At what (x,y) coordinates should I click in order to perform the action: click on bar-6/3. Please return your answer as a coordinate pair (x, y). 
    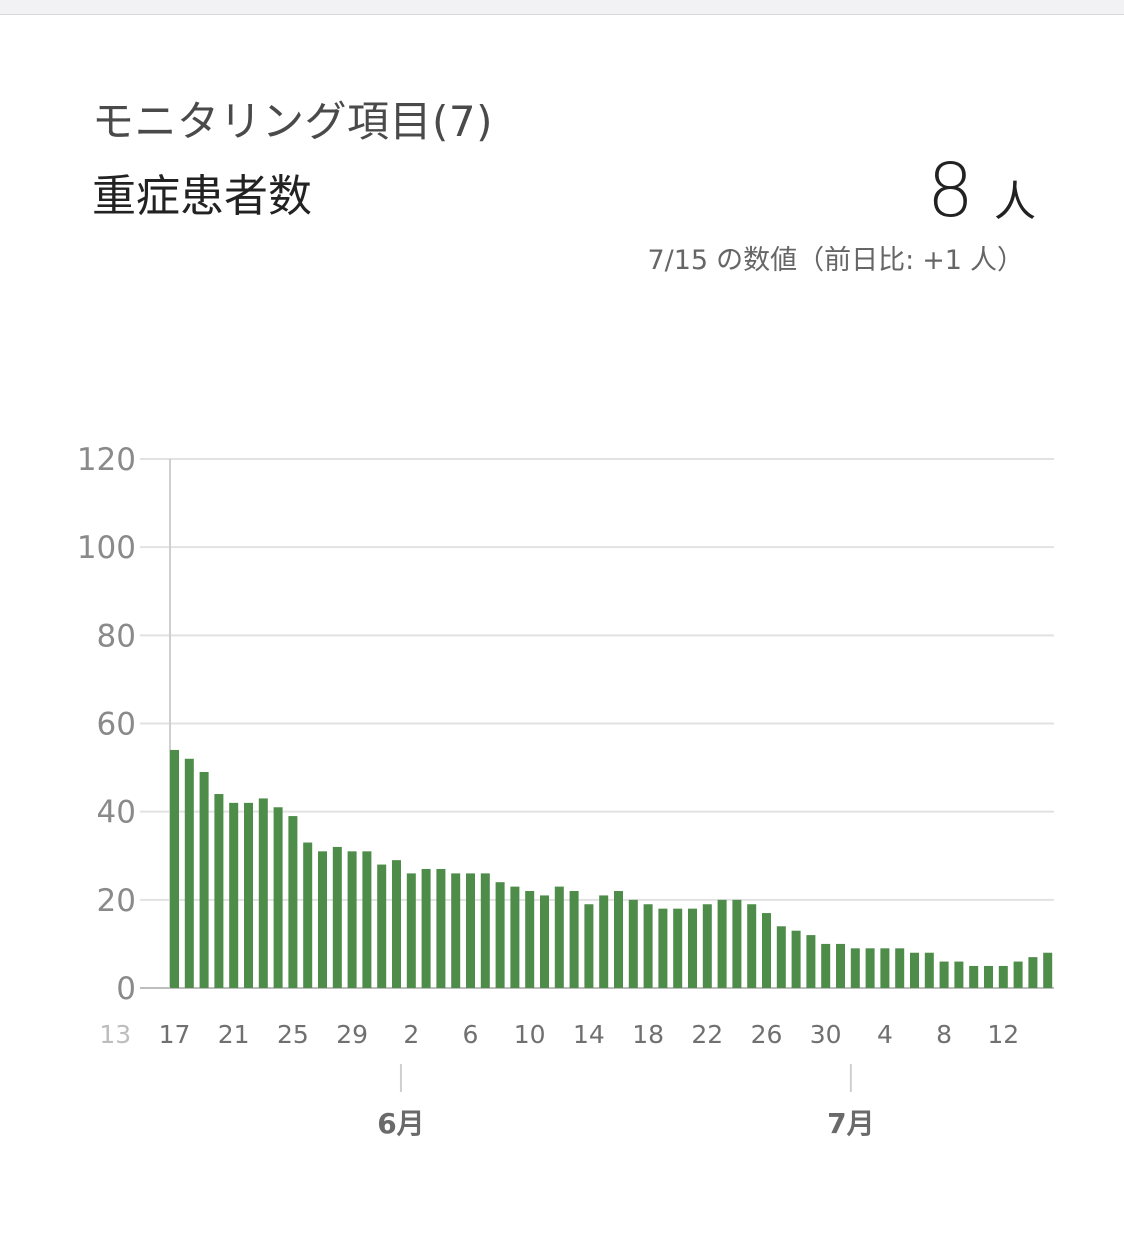
    Looking at the image, I should click on (426, 928).